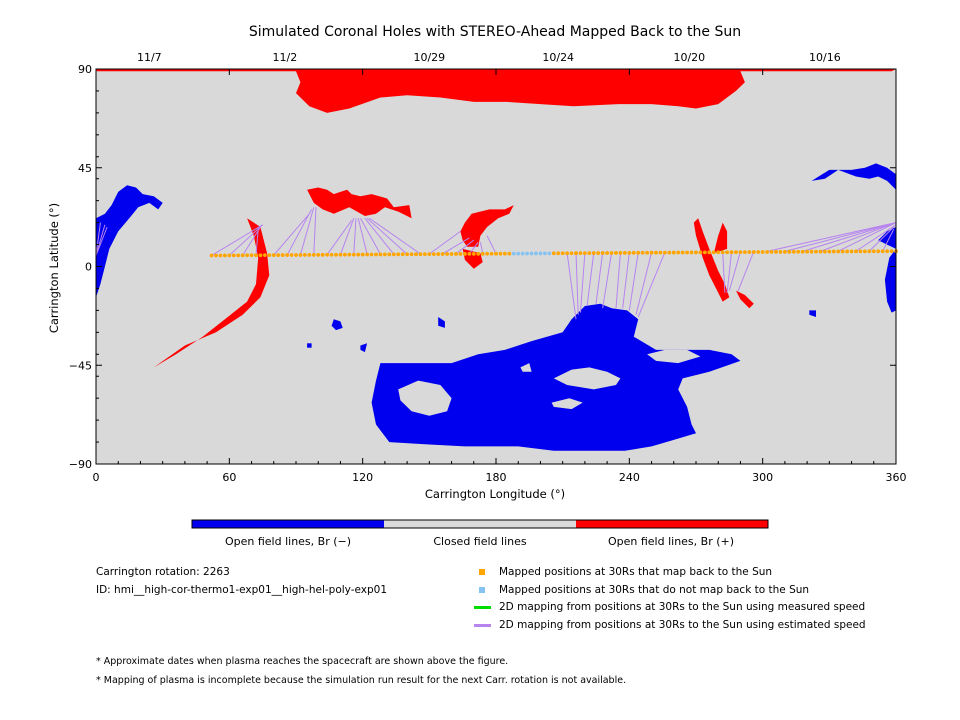 Image resolution: width=960 pixels, height=720 pixels. I want to click on unmapped-swatch, so click(482, 590).